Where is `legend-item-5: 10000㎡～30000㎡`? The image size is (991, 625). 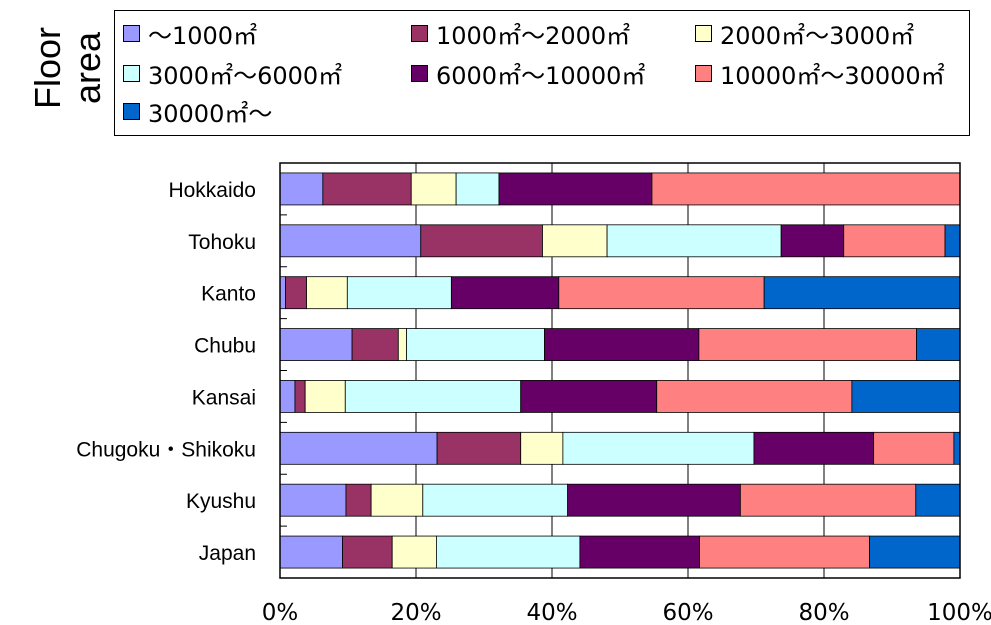 legend-item-5: 10000㎡～30000㎡ is located at coordinates (820, 73).